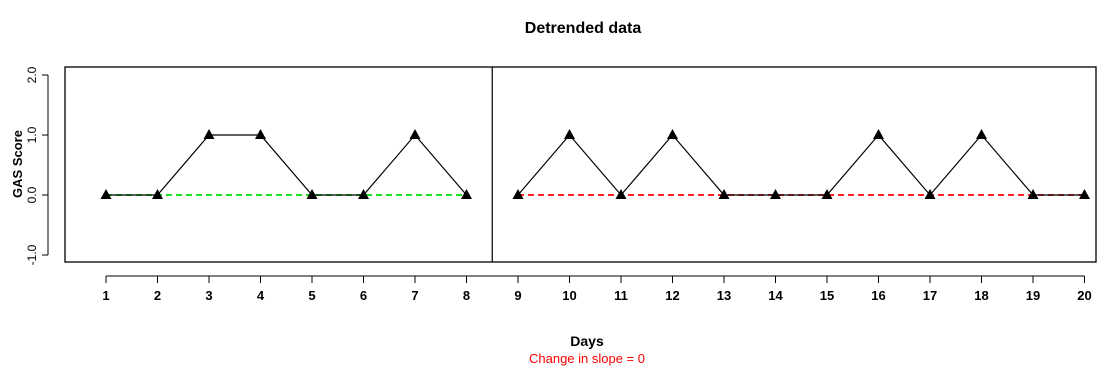  What do you see at coordinates (827, 295) in the screenshot?
I see `x-tick-label: 15` at bounding box center [827, 295].